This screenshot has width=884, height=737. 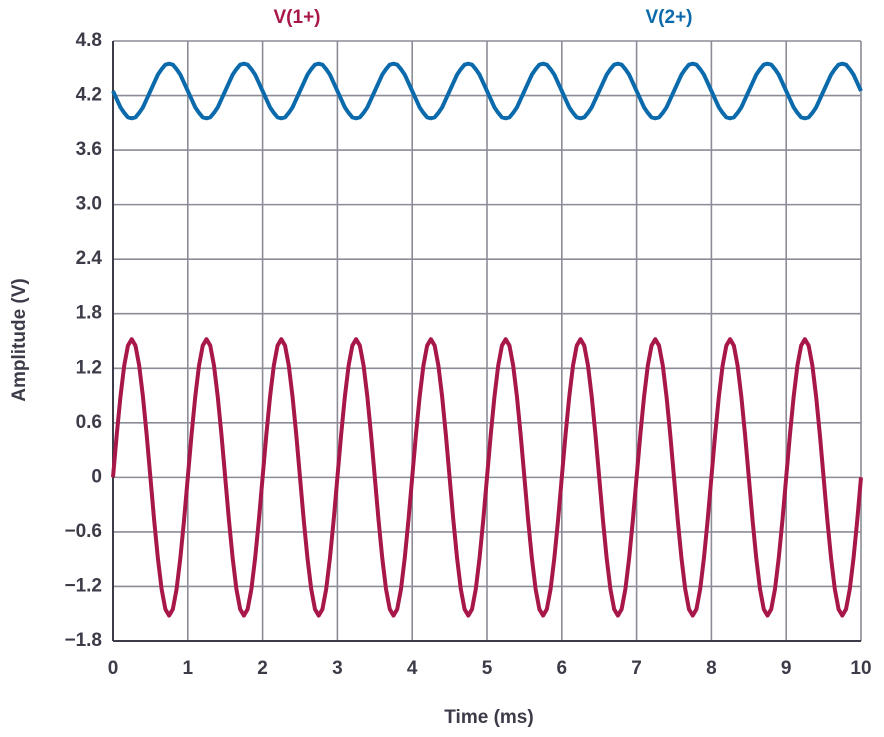 What do you see at coordinates (488, 717) in the screenshot?
I see `x-axis-title: Time (ms)` at bounding box center [488, 717].